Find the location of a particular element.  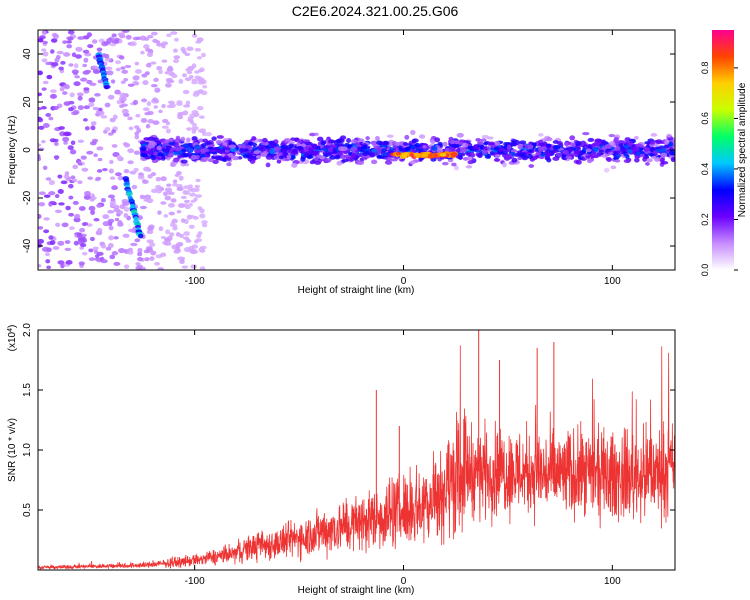

snr-xtick-label: 0 is located at coordinates (404, 581).